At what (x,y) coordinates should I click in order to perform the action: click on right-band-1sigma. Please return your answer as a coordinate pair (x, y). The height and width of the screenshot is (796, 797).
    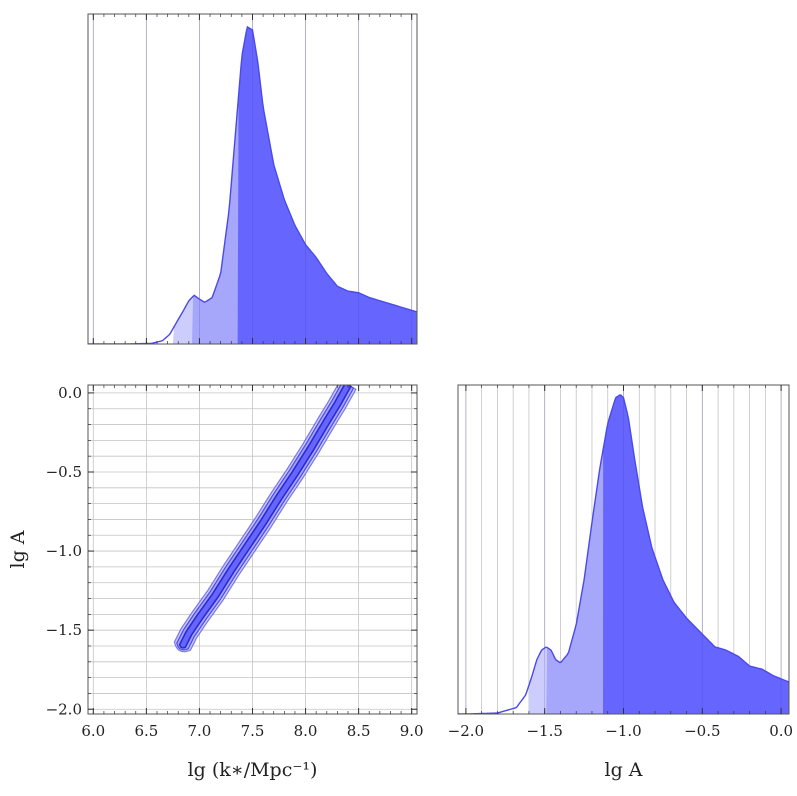
    Looking at the image, I should click on (696, 554).